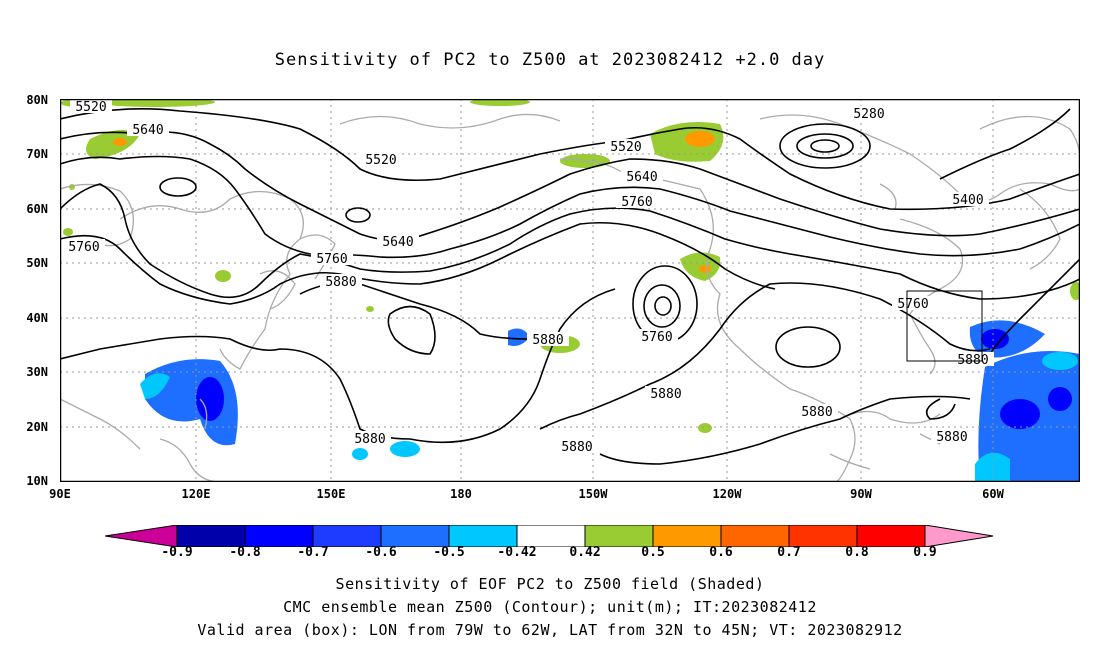  What do you see at coordinates (37, 372) in the screenshot?
I see `lat-label-30n: 30N` at bounding box center [37, 372].